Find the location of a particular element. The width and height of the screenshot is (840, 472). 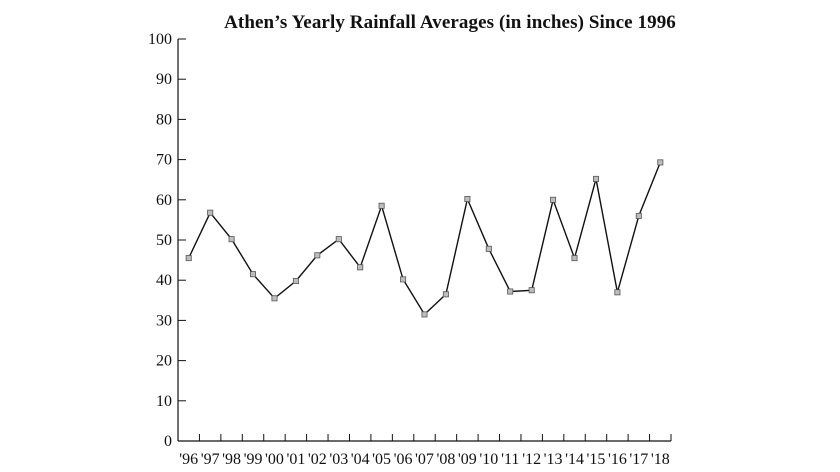

y-axis: 0 10 20 30 40 50 60 70 80 90 100 is located at coordinates (167, 240).